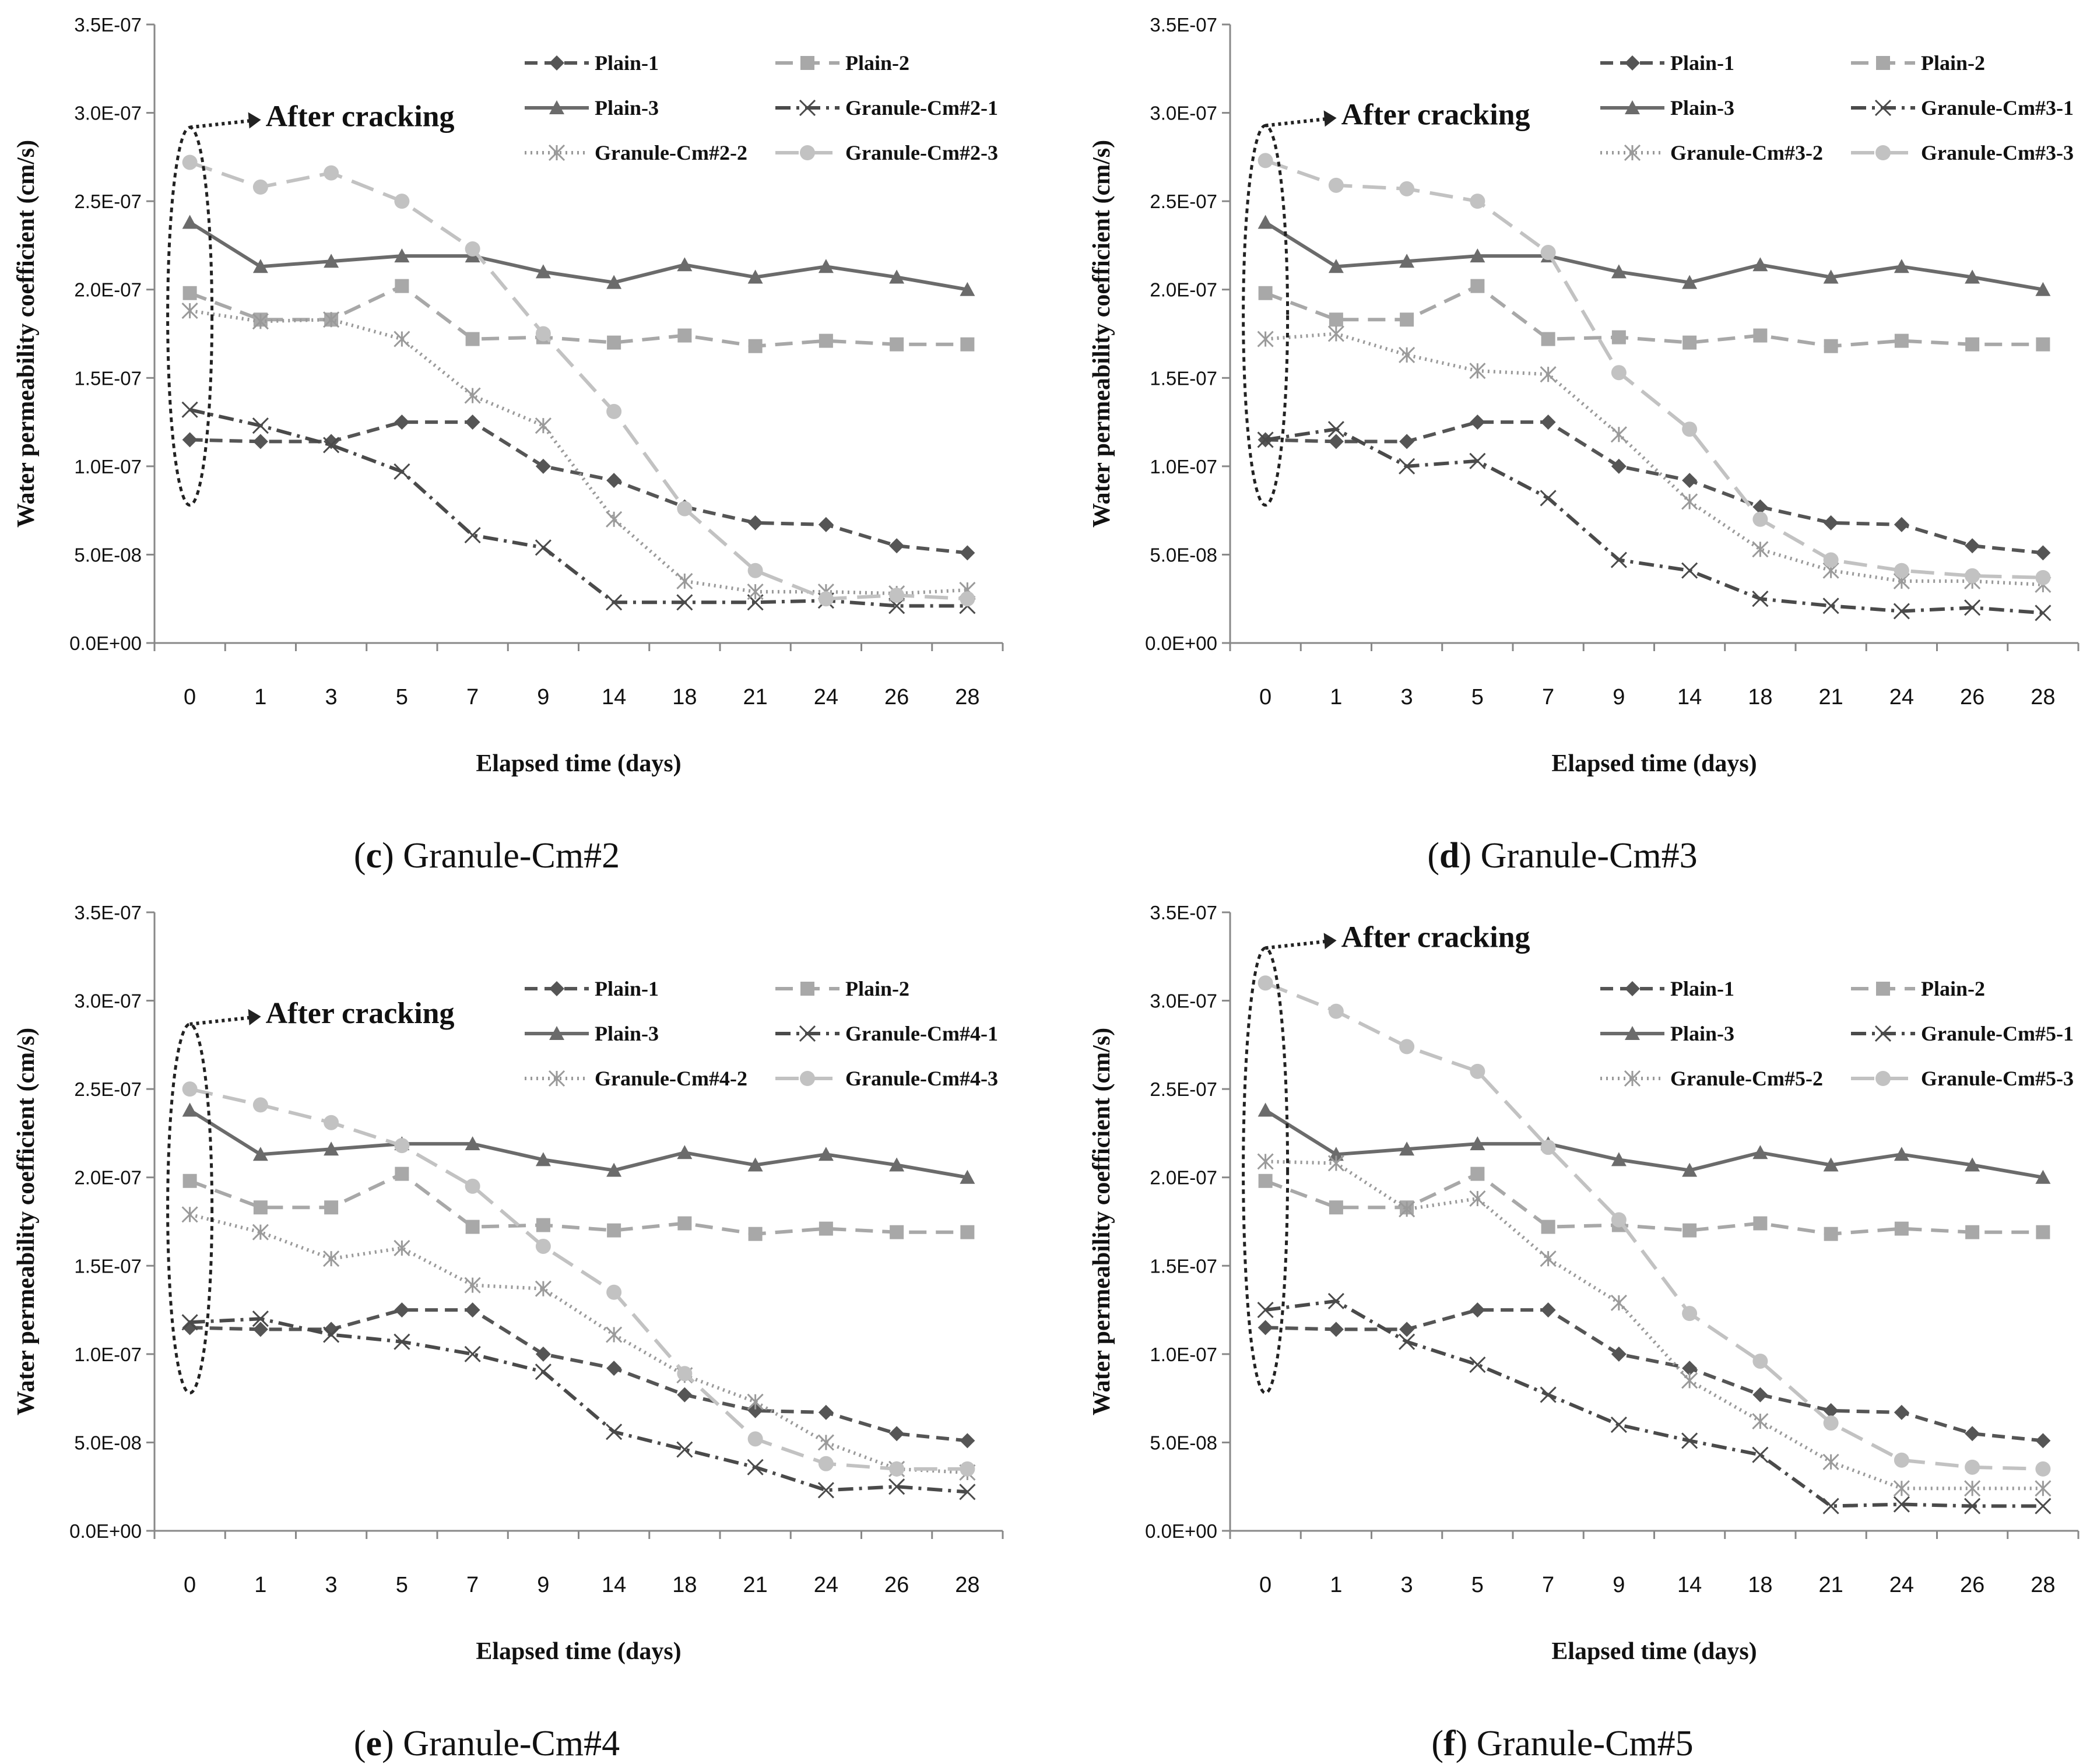 The image size is (2090, 1764). I want to click on panel-caption: (f) Granule-Cm#5, so click(1562, 1744).